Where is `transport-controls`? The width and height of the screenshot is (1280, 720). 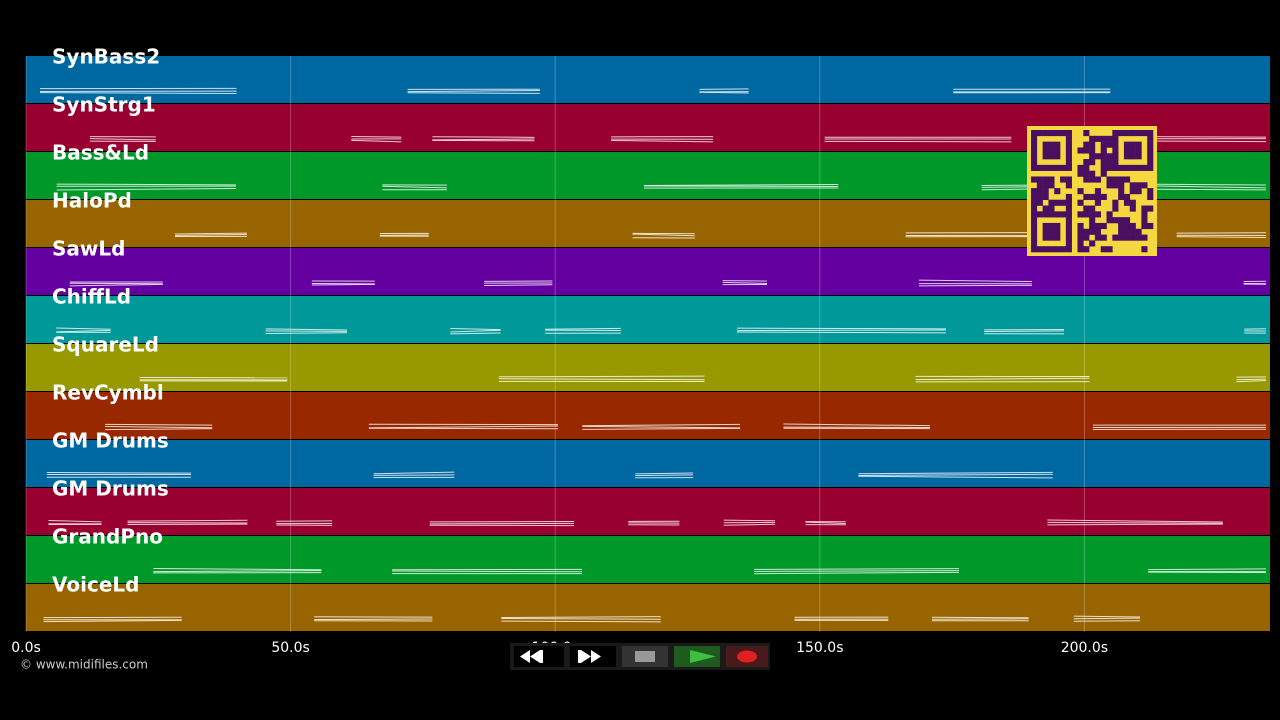
transport-controls is located at coordinates (640, 656).